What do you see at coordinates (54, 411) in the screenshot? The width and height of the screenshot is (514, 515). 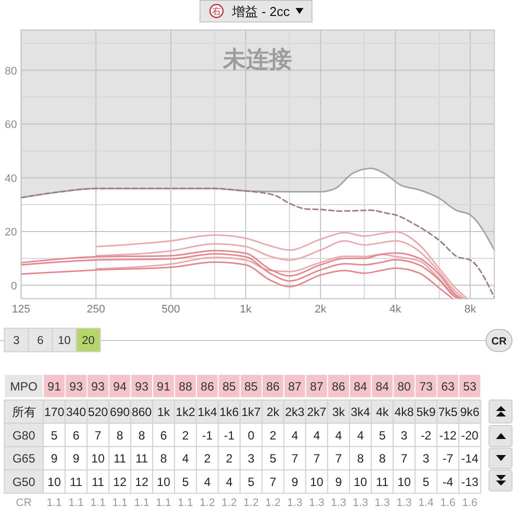 I see `x-tick-label: 170` at bounding box center [54, 411].